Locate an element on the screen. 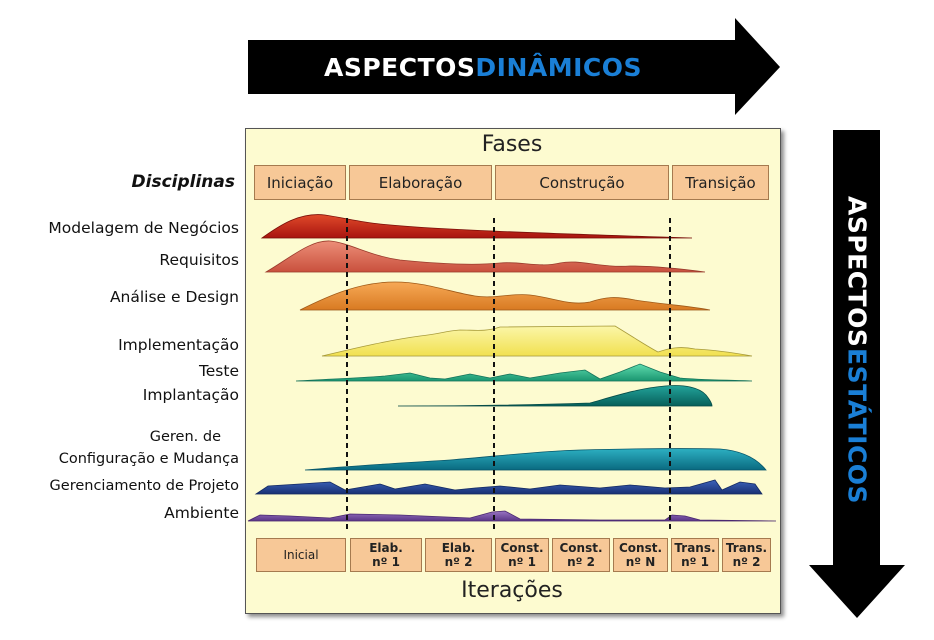  discipline-label-analise: Análise e Design is located at coordinates (174, 297).